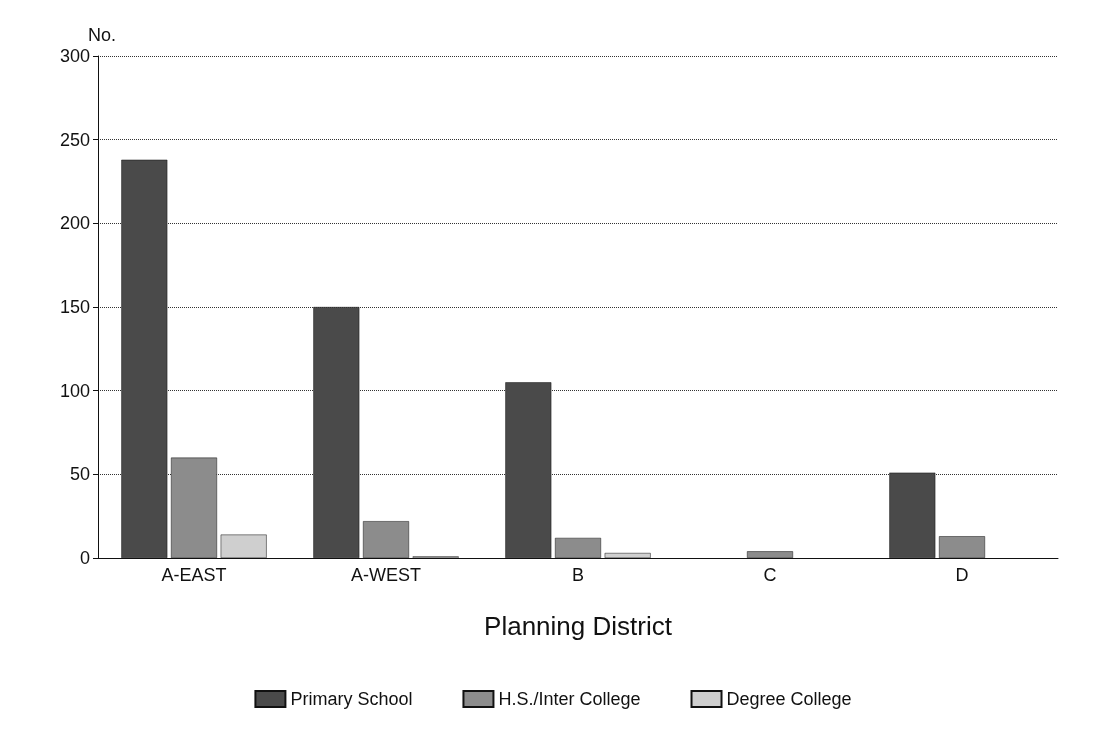 The height and width of the screenshot is (733, 1106). What do you see at coordinates (194, 575) in the screenshot?
I see `x-tick-label: A-EAST` at bounding box center [194, 575].